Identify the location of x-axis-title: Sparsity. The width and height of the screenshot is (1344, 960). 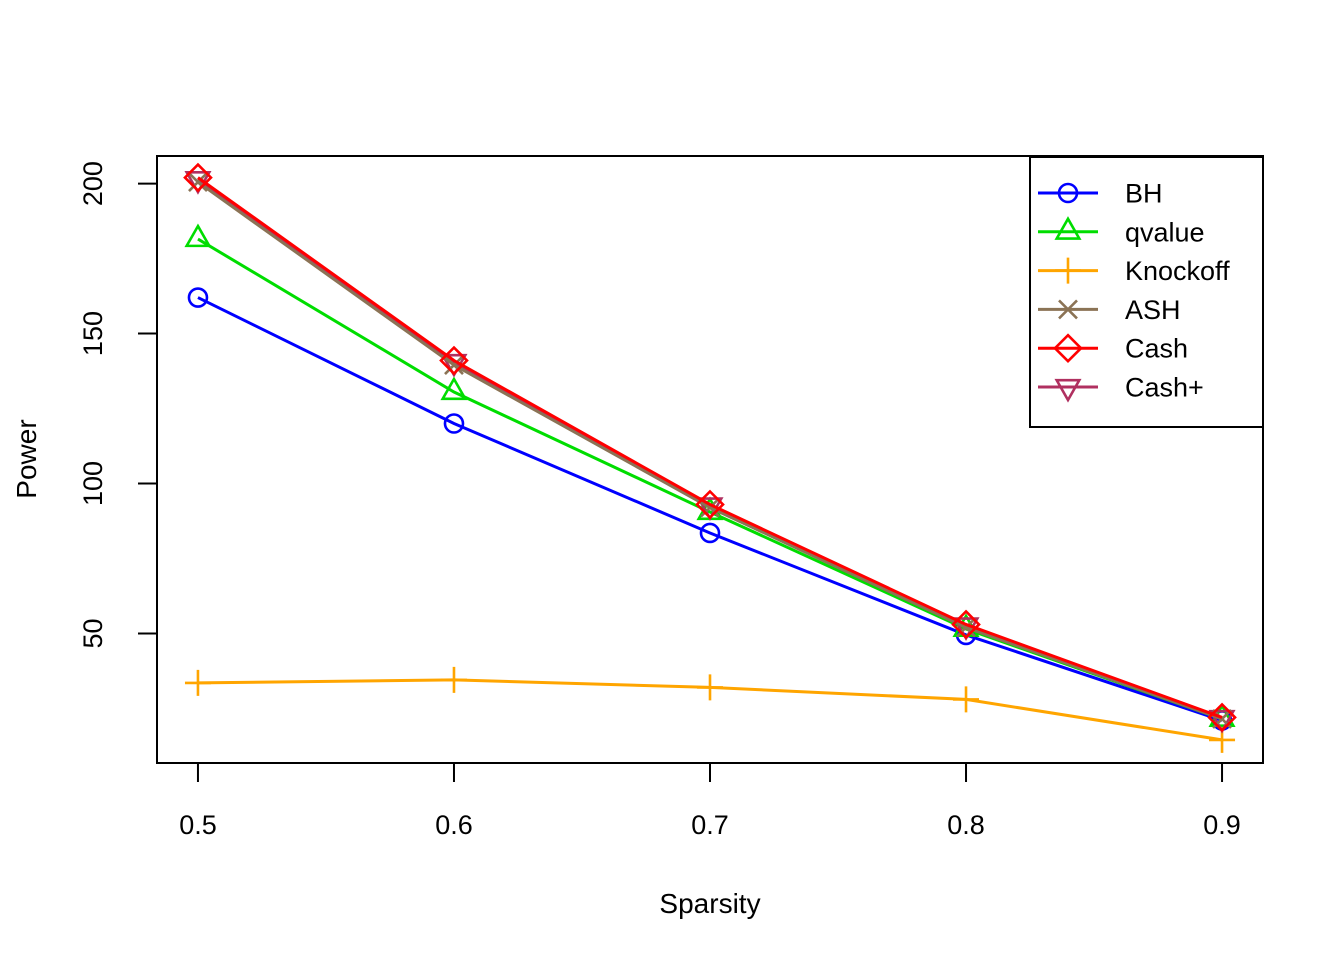
(709, 903).